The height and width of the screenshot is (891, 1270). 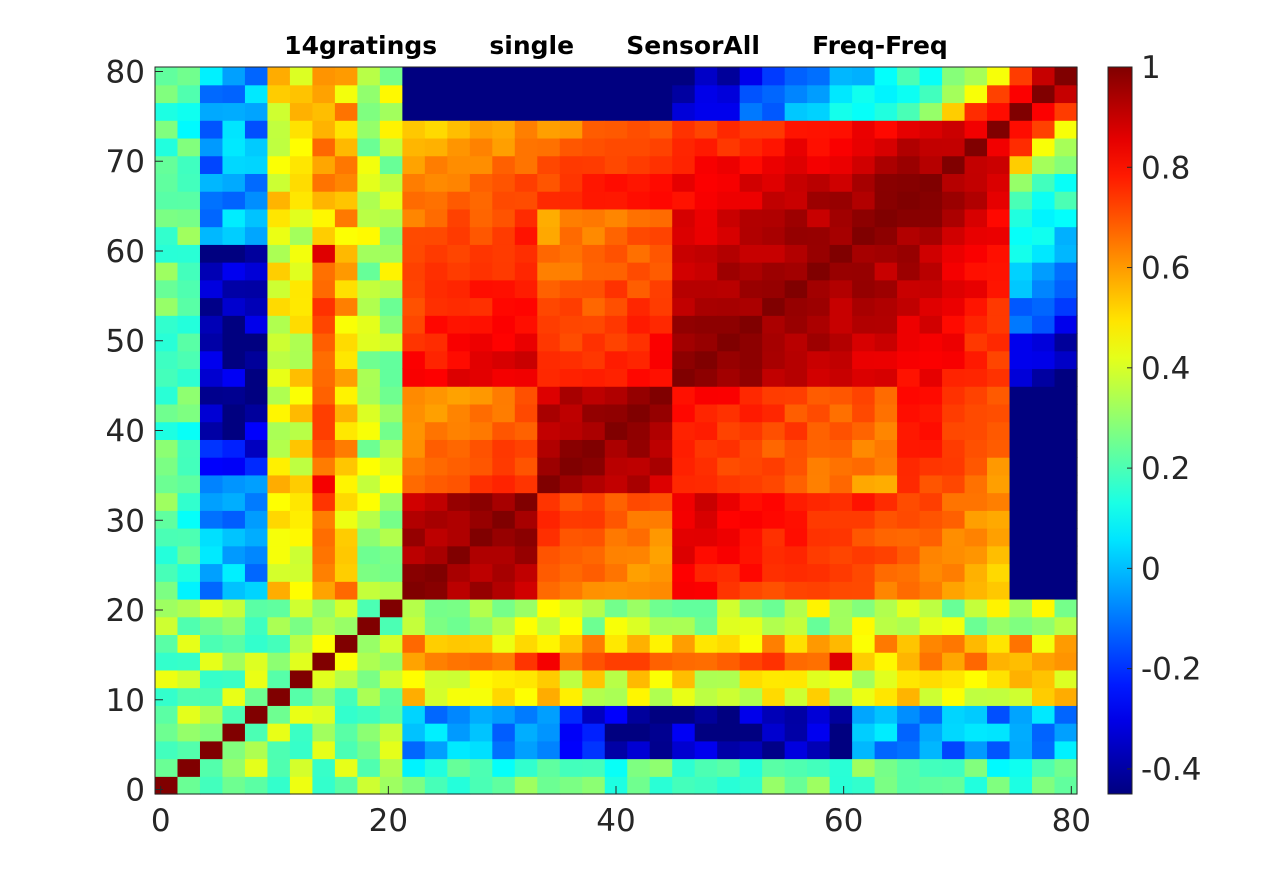 What do you see at coordinates (615, 821) in the screenshot?
I see `x-tick-label: 40` at bounding box center [615, 821].